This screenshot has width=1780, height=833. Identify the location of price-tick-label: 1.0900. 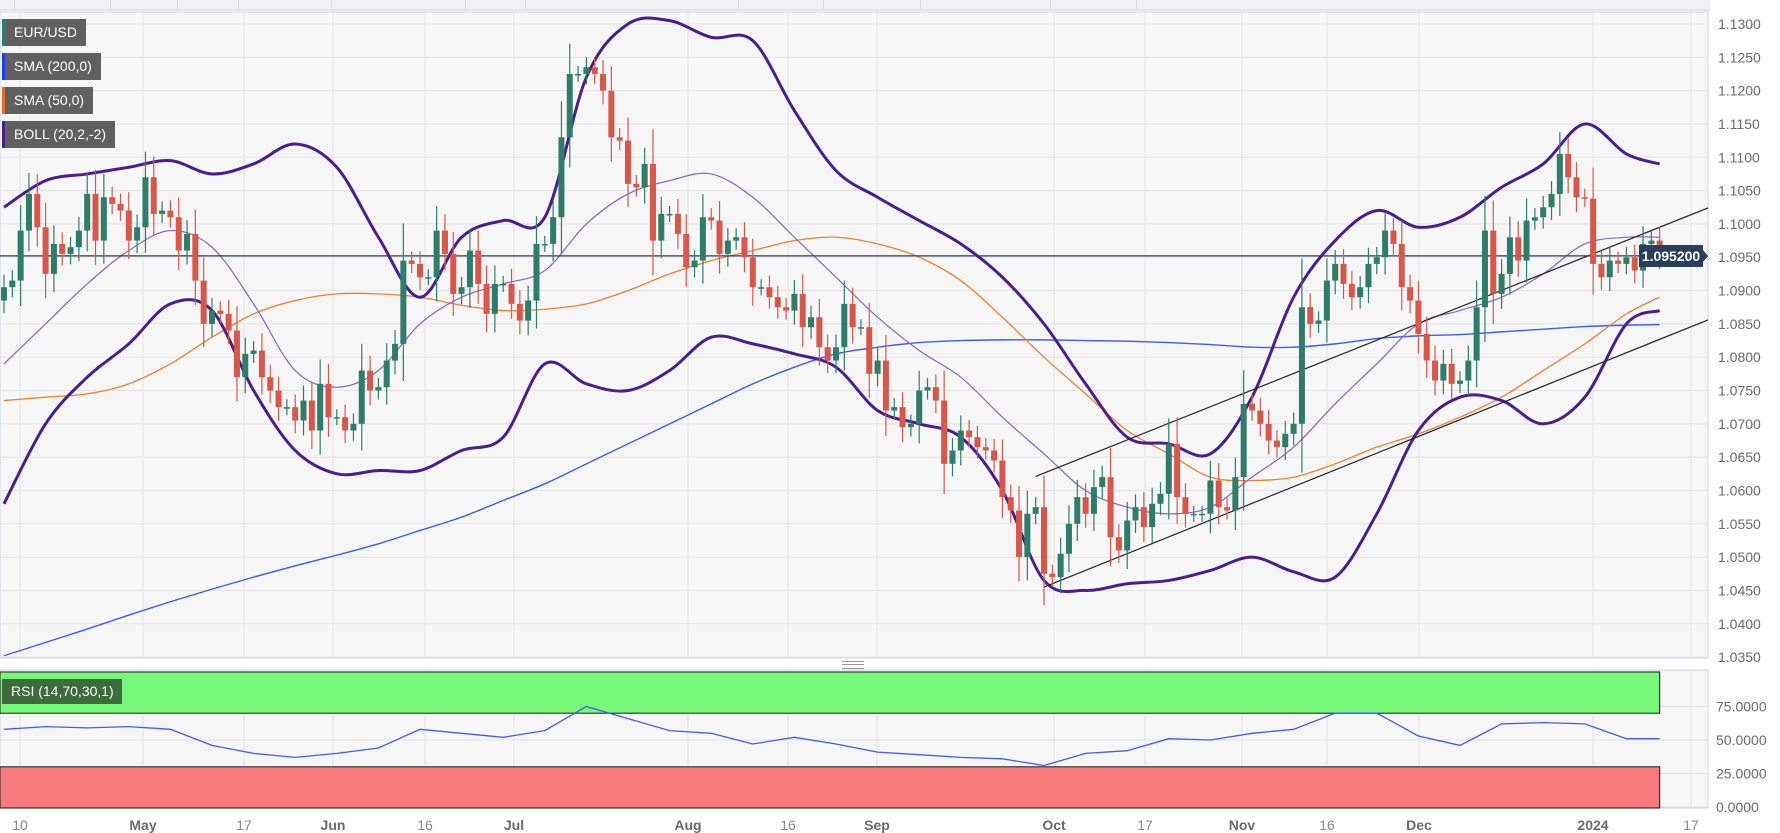
(1739, 291).